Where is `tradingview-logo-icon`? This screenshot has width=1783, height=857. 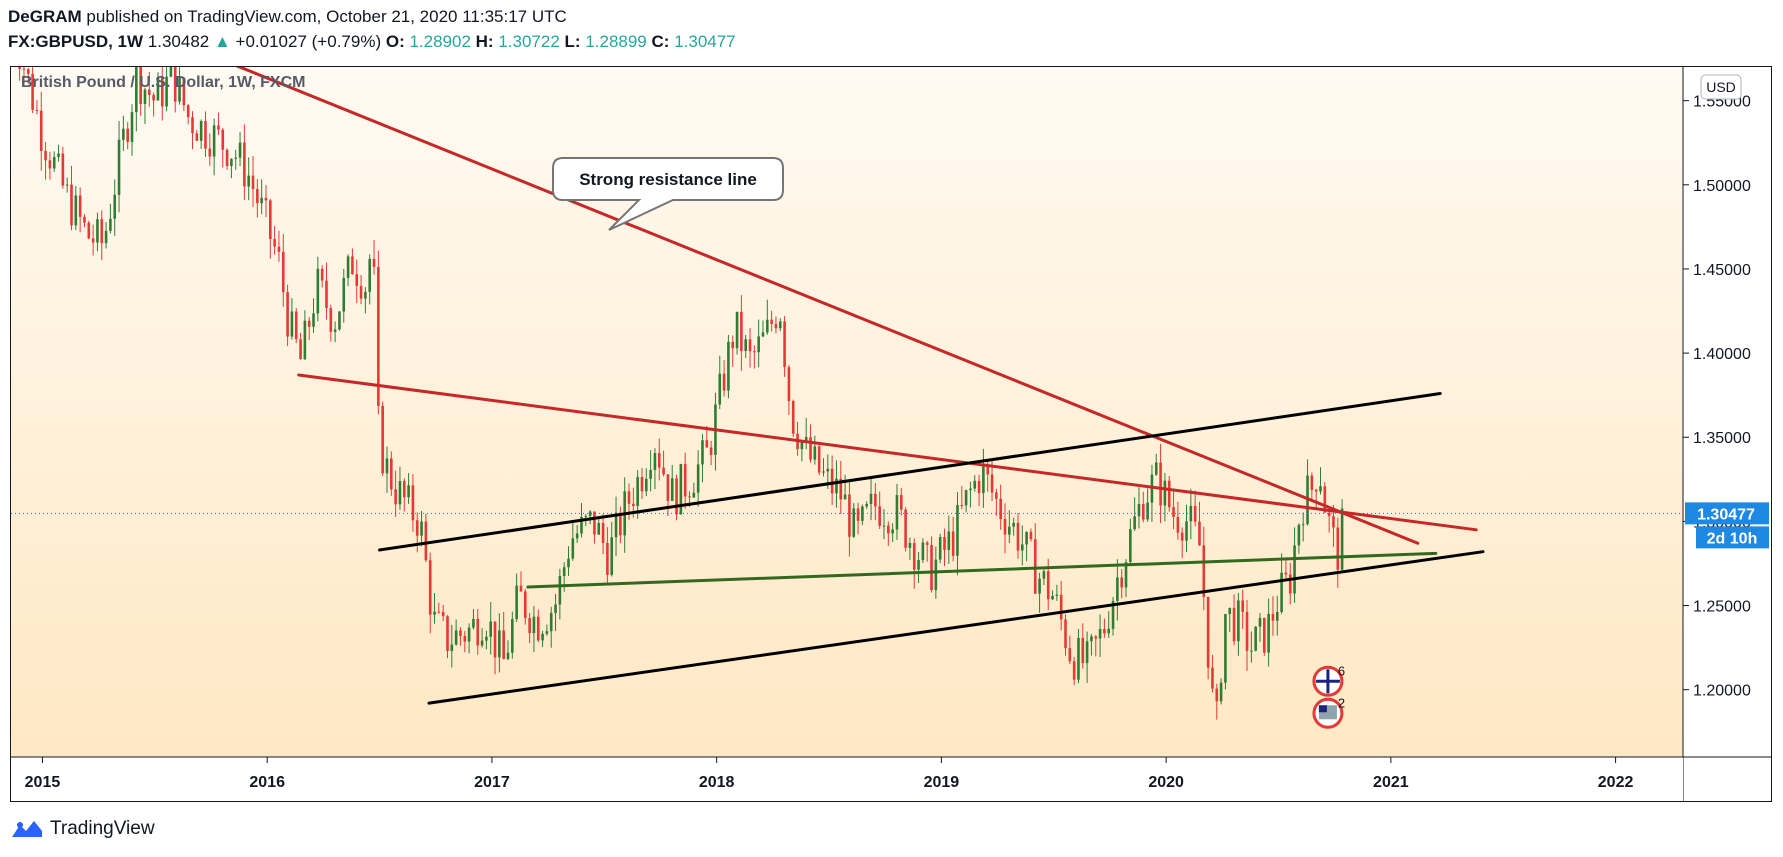
tradingview-logo-icon is located at coordinates (27, 829).